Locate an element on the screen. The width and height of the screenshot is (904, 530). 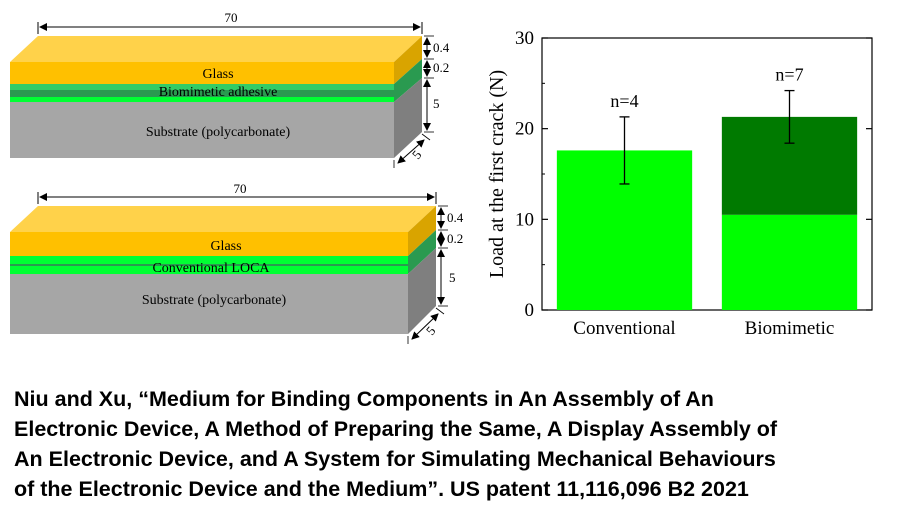
bar-biomimetic-lower is located at coordinates (789, 262).